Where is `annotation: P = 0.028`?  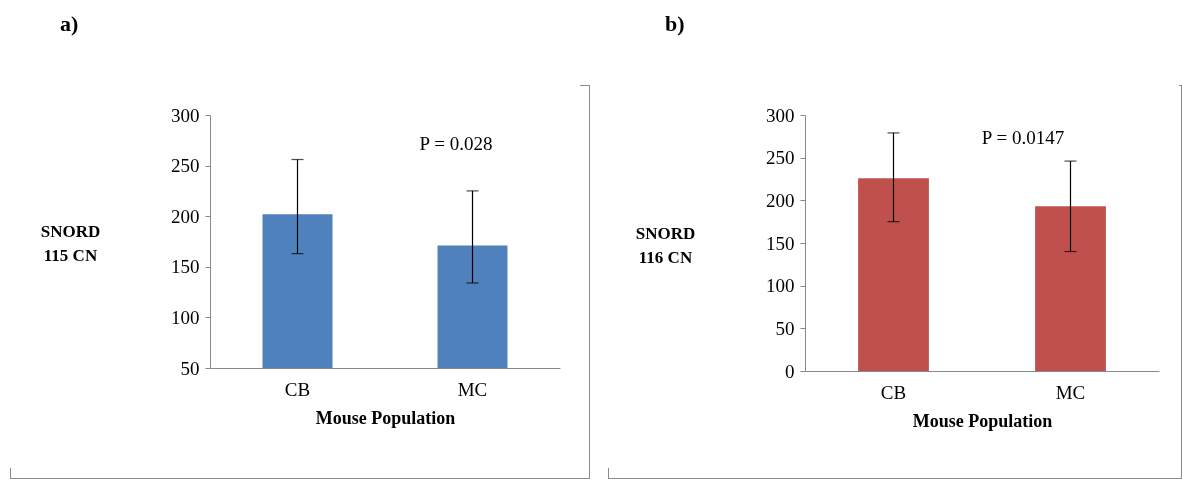
annotation: P = 0.028 is located at coordinates (456, 143).